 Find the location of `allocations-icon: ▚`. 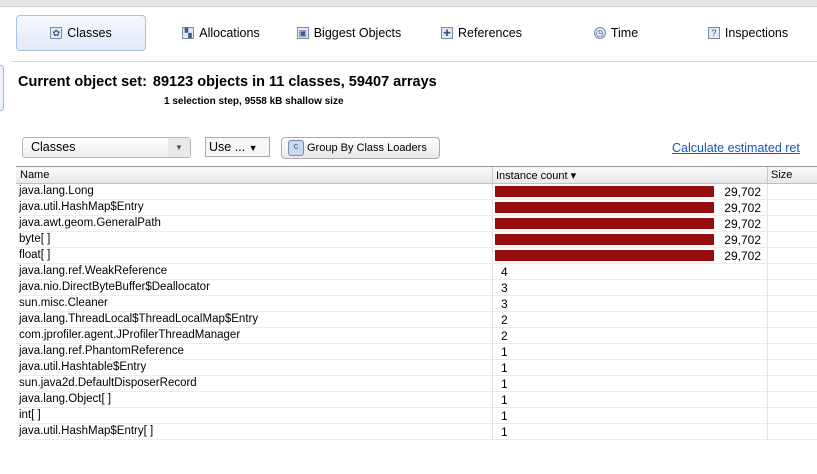

allocations-icon: ▚ is located at coordinates (188, 33).